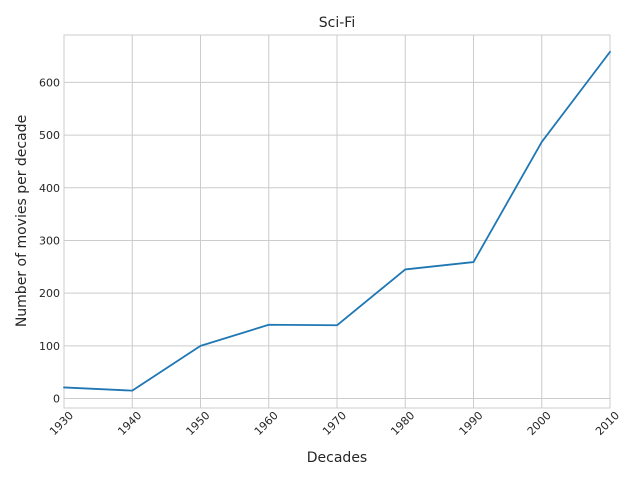 The width and height of the screenshot is (640, 480). I want to click on y-axis-ticks: 0 100 200 300 400 500 600, so click(49, 240).